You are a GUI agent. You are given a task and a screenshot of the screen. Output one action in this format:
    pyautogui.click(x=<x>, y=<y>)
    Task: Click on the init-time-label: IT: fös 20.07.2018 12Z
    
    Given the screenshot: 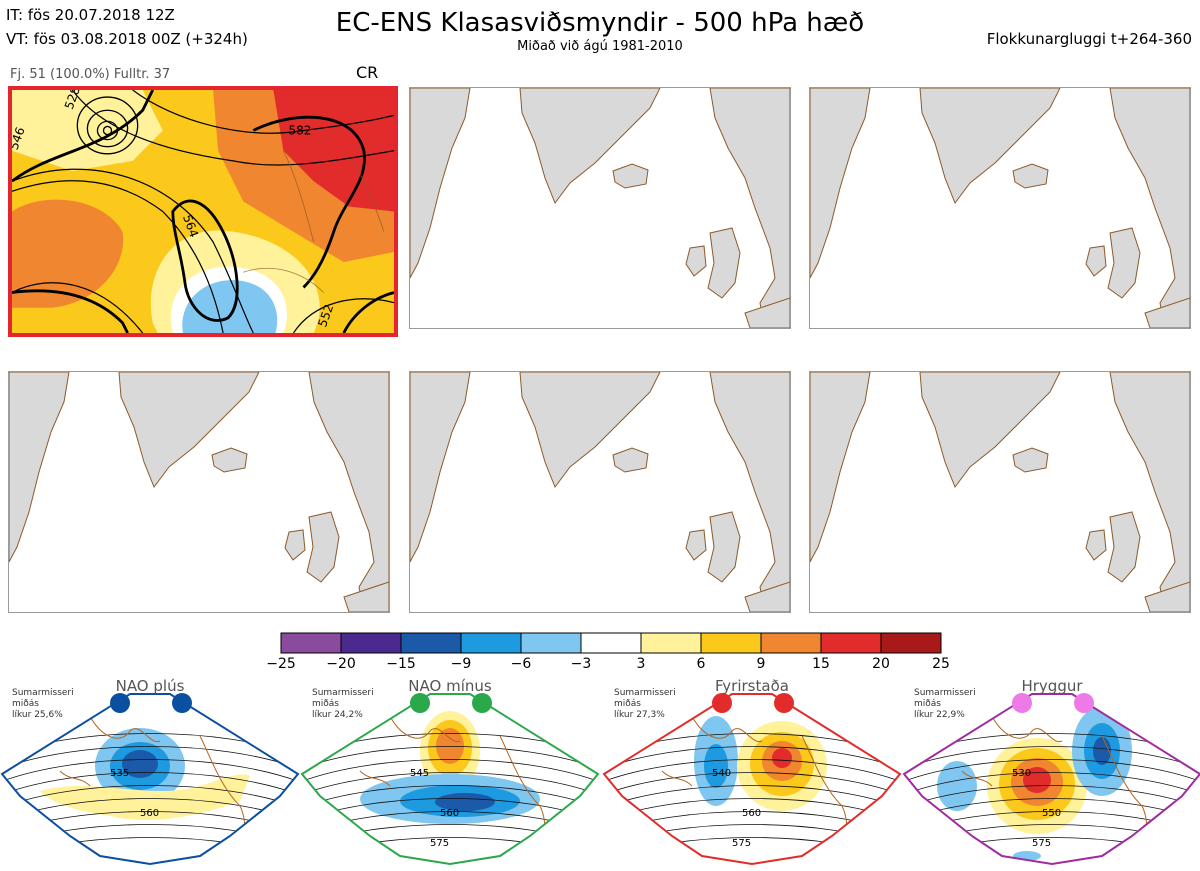 What is the action you would take?
    pyautogui.click(x=90, y=15)
    